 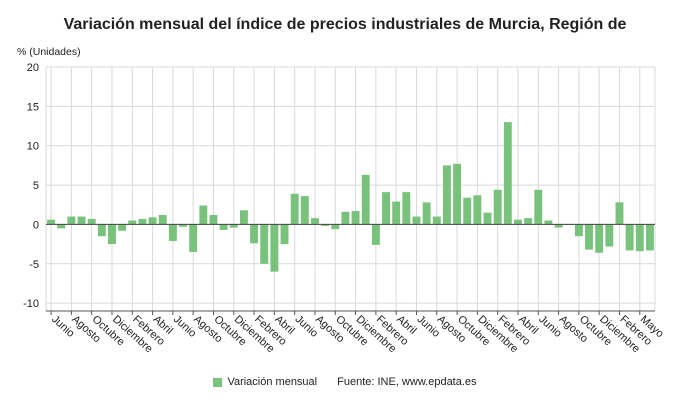 What do you see at coordinates (36, 225) in the screenshot?
I see `y-tick-label: 0` at bounding box center [36, 225].